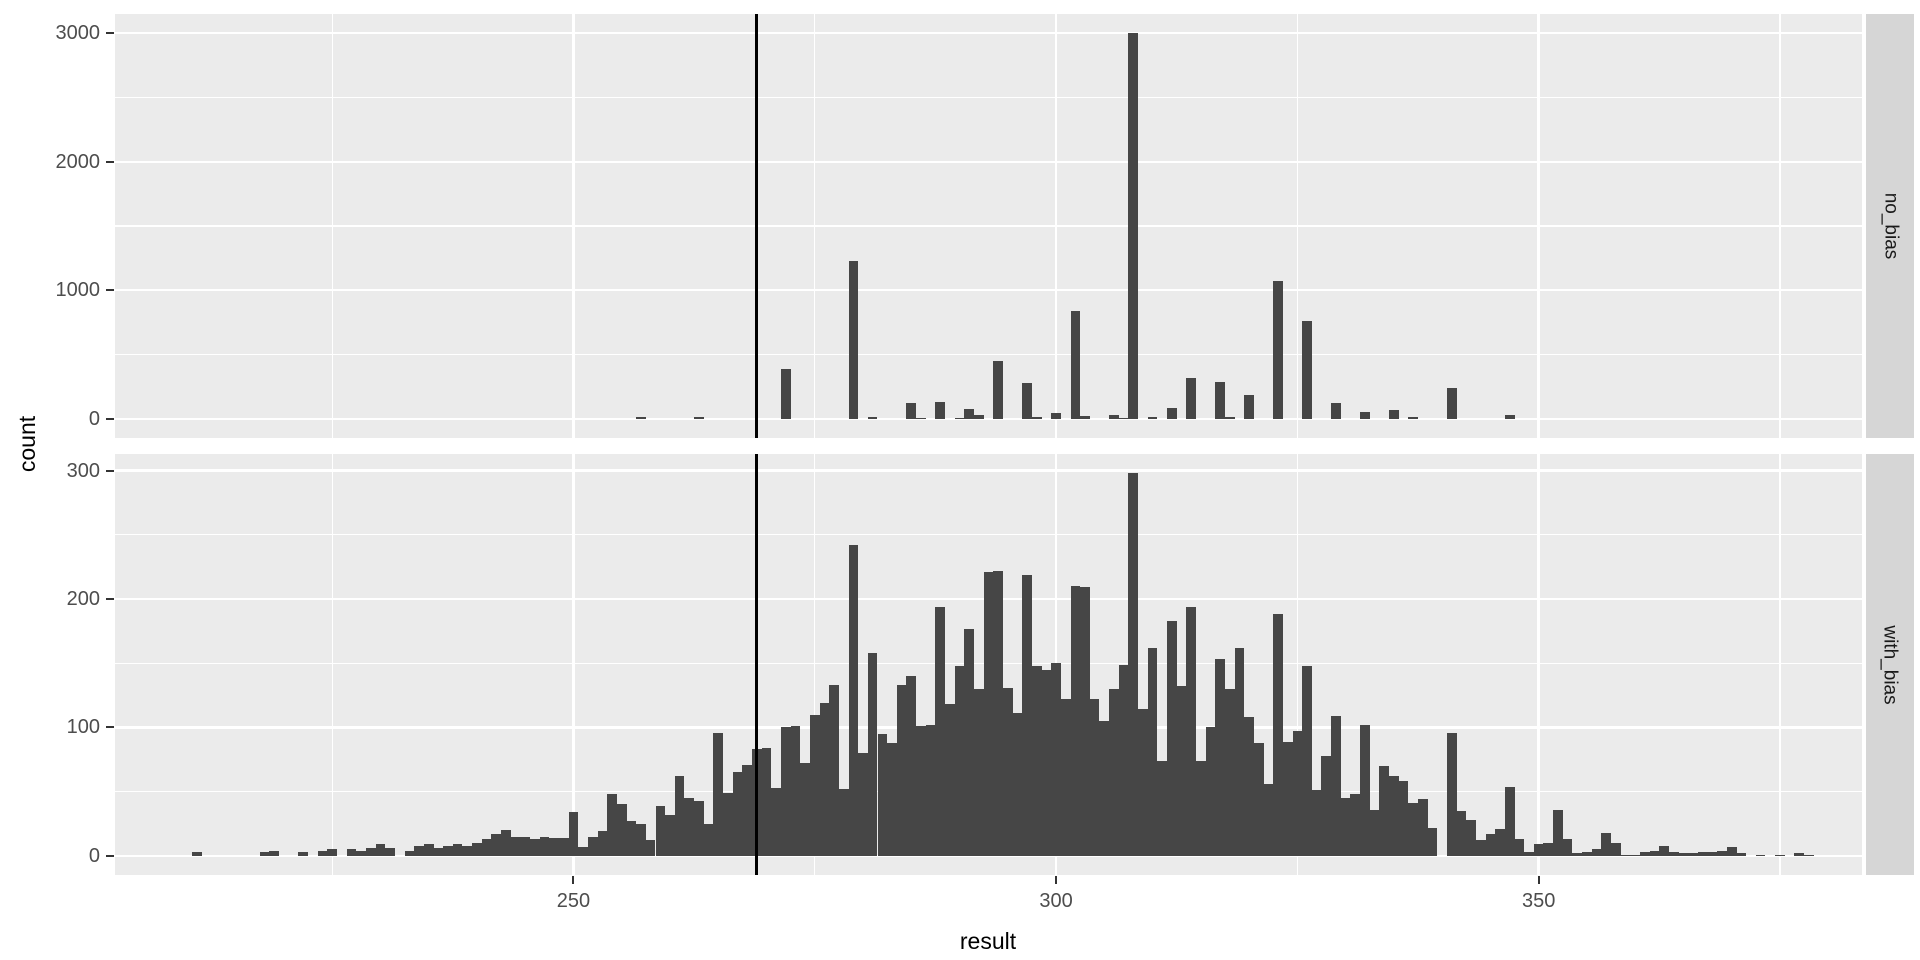 This screenshot has width=1920, height=960. I want to click on y-tick-label: 100, so click(83, 727).